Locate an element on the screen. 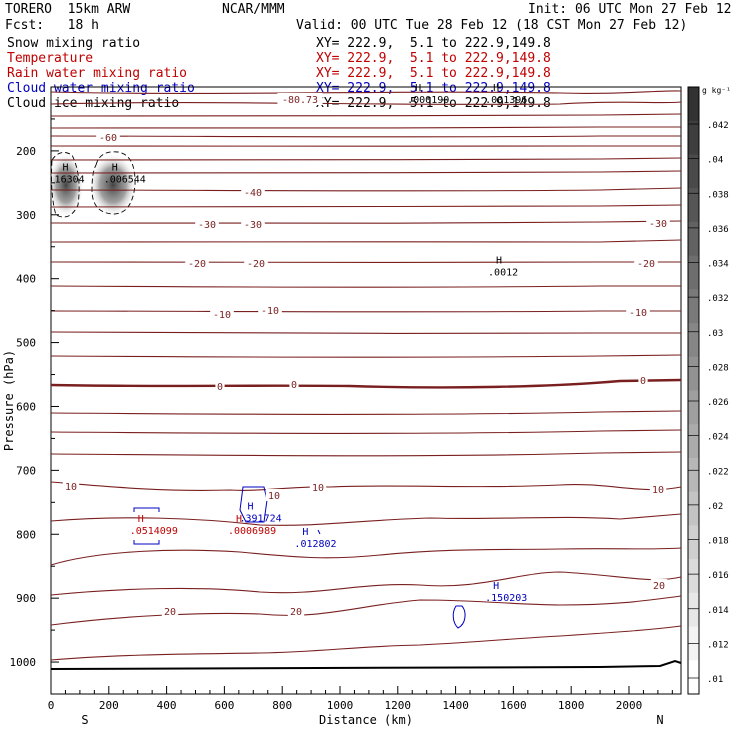  colorbar-tick-label: .036 is located at coordinates (718, 230).